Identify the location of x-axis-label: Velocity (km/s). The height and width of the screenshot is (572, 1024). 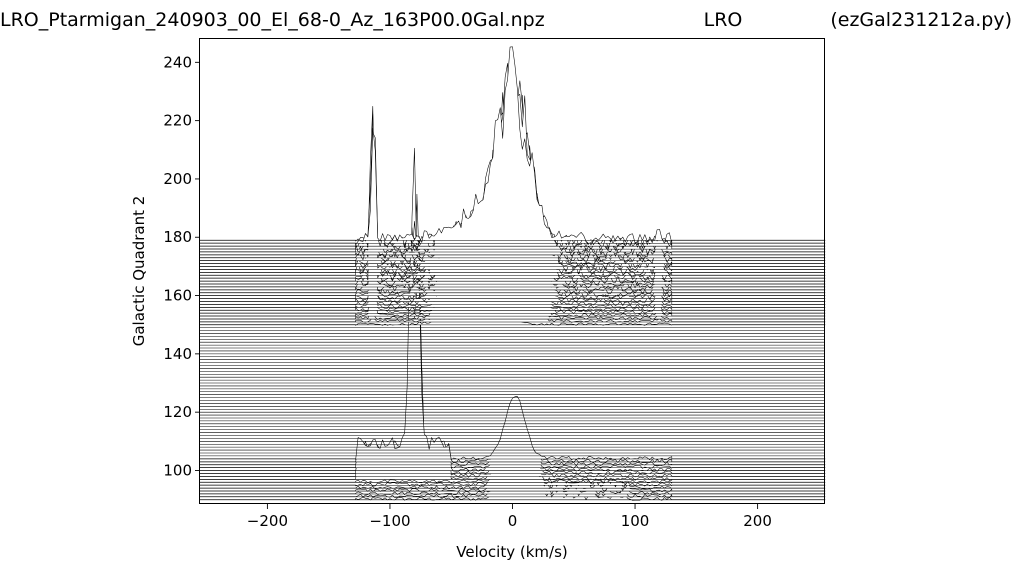
(511, 552).